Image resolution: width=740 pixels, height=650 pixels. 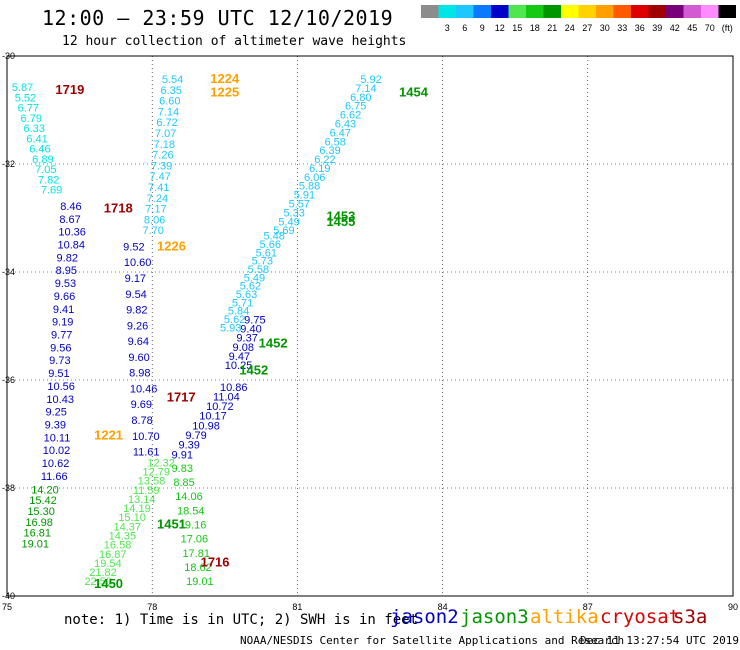 I want to click on swh-value: 6.60, so click(x=169, y=102).